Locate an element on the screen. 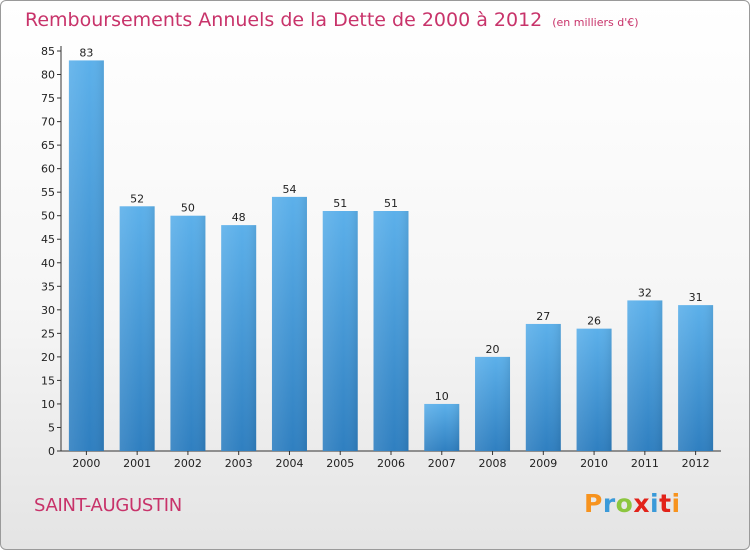 This screenshot has height=550, width=750. logo-letter: P is located at coordinates (593, 503).